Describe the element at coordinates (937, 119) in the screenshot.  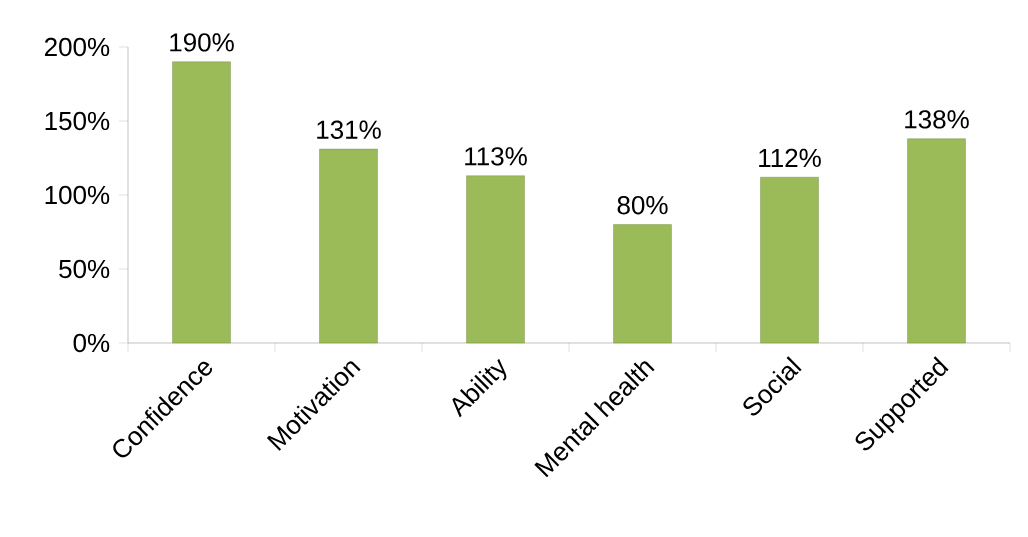
I see `data-label: 138%` at that location.